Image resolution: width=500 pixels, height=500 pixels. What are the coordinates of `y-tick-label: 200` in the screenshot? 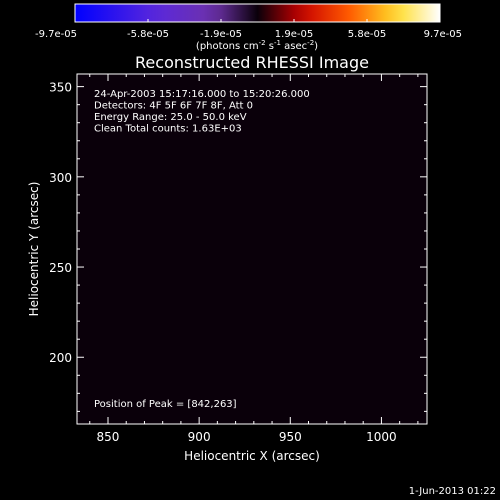 It's located at (60, 358).